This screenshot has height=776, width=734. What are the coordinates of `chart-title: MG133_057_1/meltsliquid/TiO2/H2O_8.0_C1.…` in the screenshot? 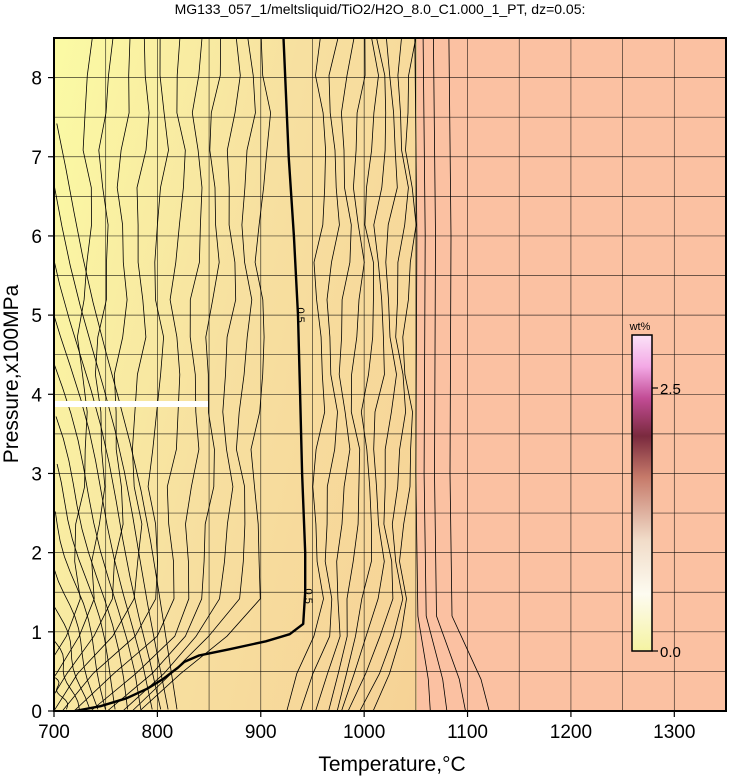 It's located at (380, 9).